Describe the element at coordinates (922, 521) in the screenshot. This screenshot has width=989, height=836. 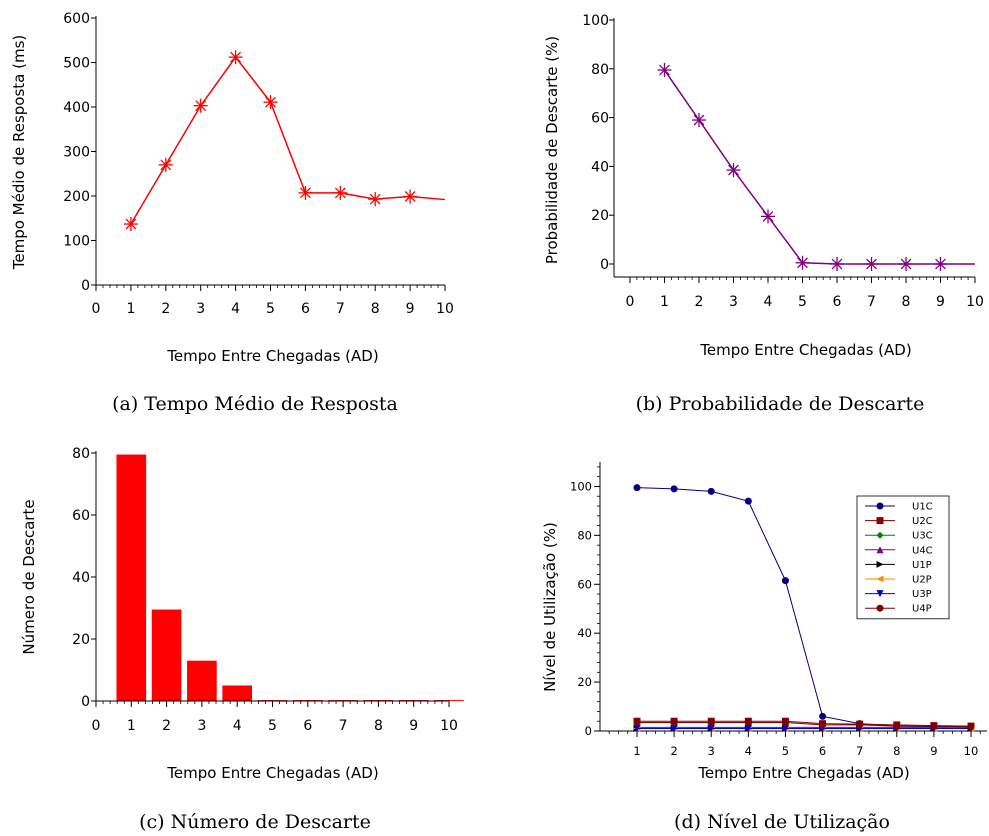
I see `legend-label: U2C` at that location.